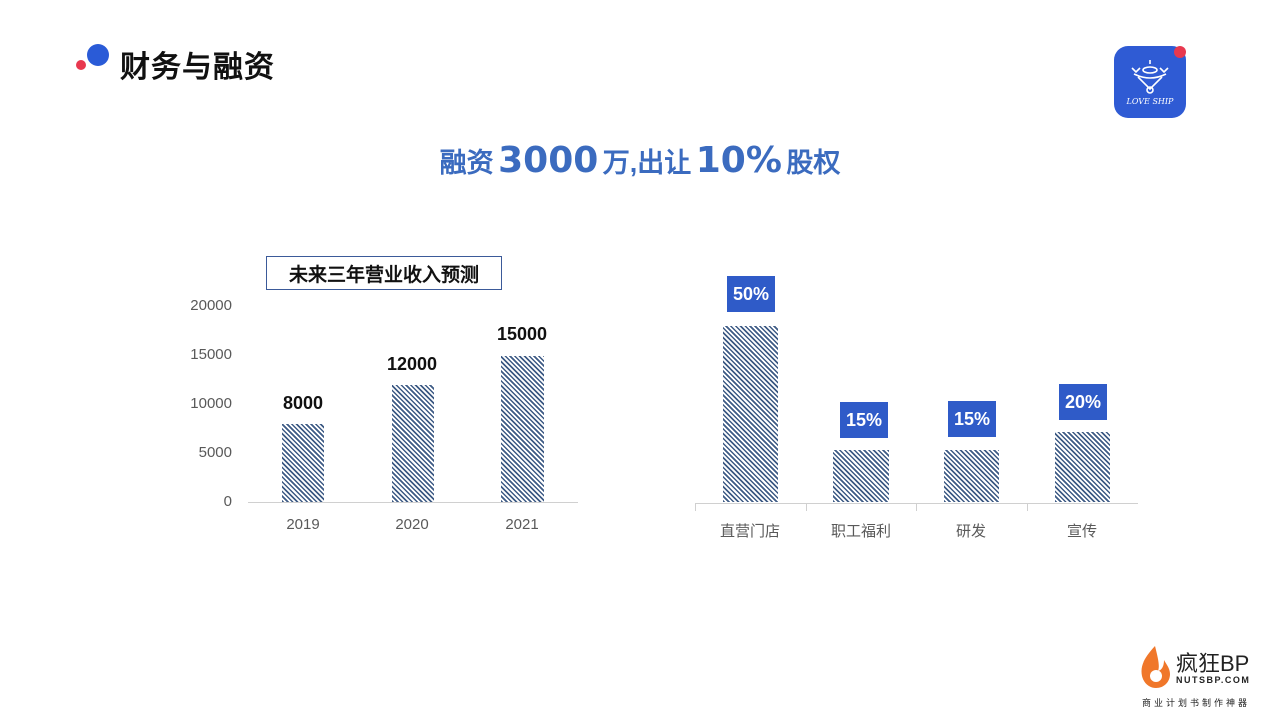 The height and width of the screenshot is (720, 1280). What do you see at coordinates (303, 524) in the screenshot?
I see `x-label: 2019` at bounding box center [303, 524].